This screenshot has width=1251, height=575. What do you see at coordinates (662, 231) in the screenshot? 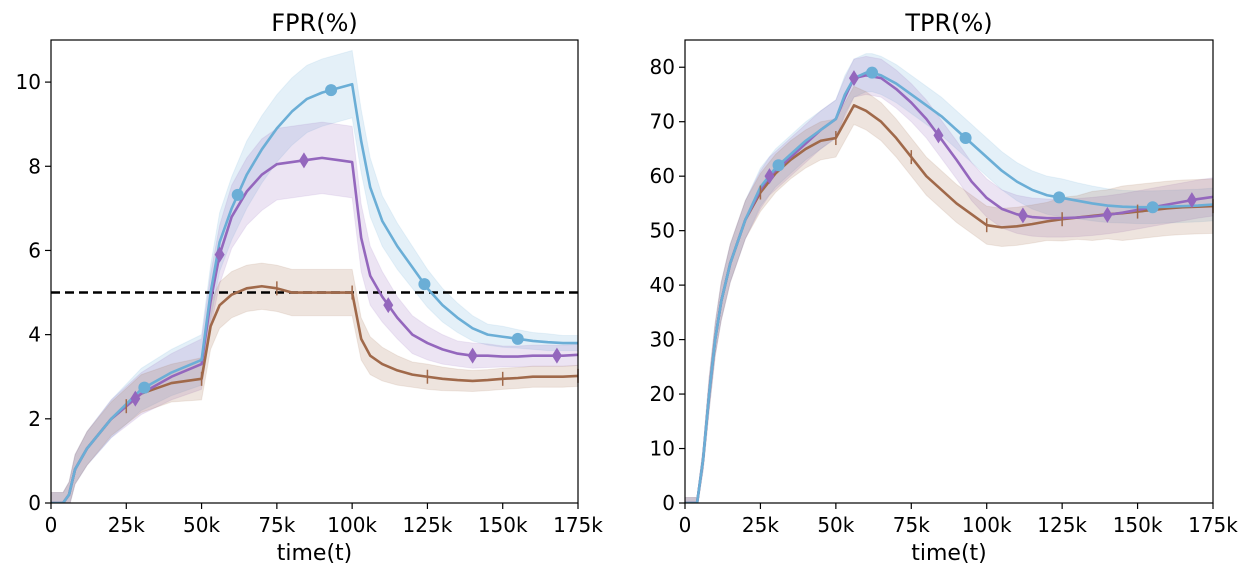
I see `y-tick-label: 50` at bounding box center [662, 231].